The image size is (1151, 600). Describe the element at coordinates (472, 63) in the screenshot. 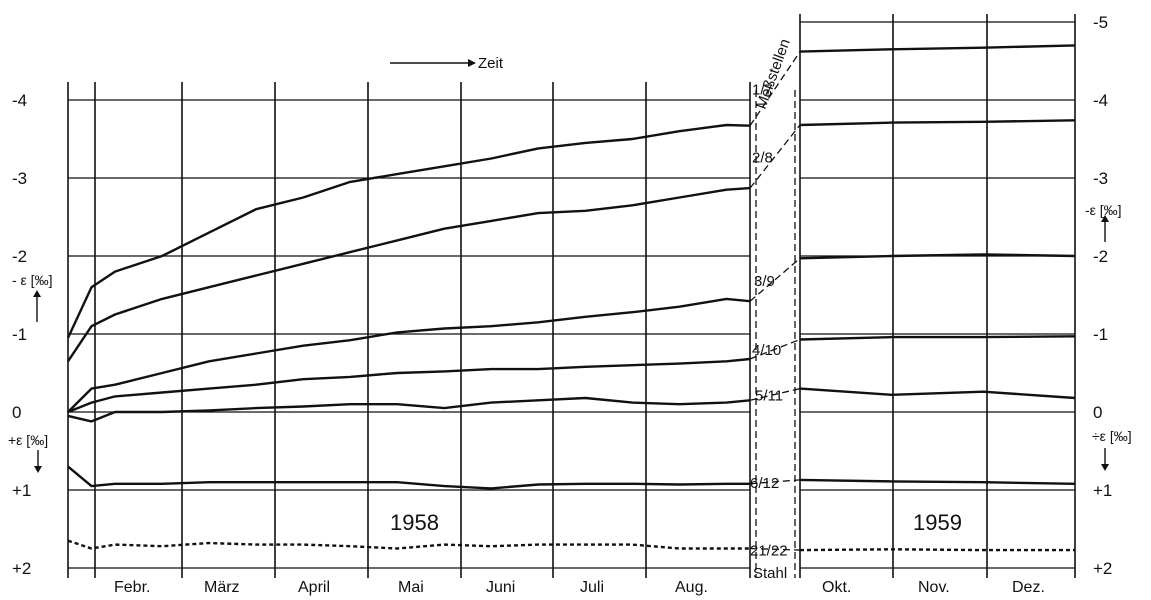

I see `time-arrow-head` at that location.